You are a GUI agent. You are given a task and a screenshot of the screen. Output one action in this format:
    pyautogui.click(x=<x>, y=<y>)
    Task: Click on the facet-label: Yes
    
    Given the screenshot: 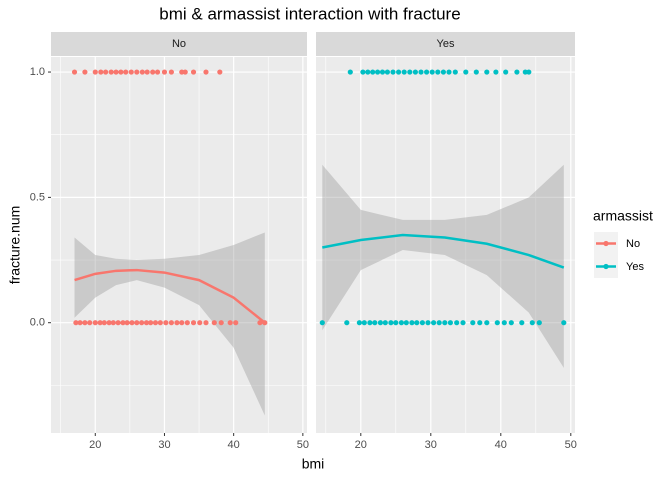 What is the action you would take?
    pyautogui.click(x=446, y=44)
    